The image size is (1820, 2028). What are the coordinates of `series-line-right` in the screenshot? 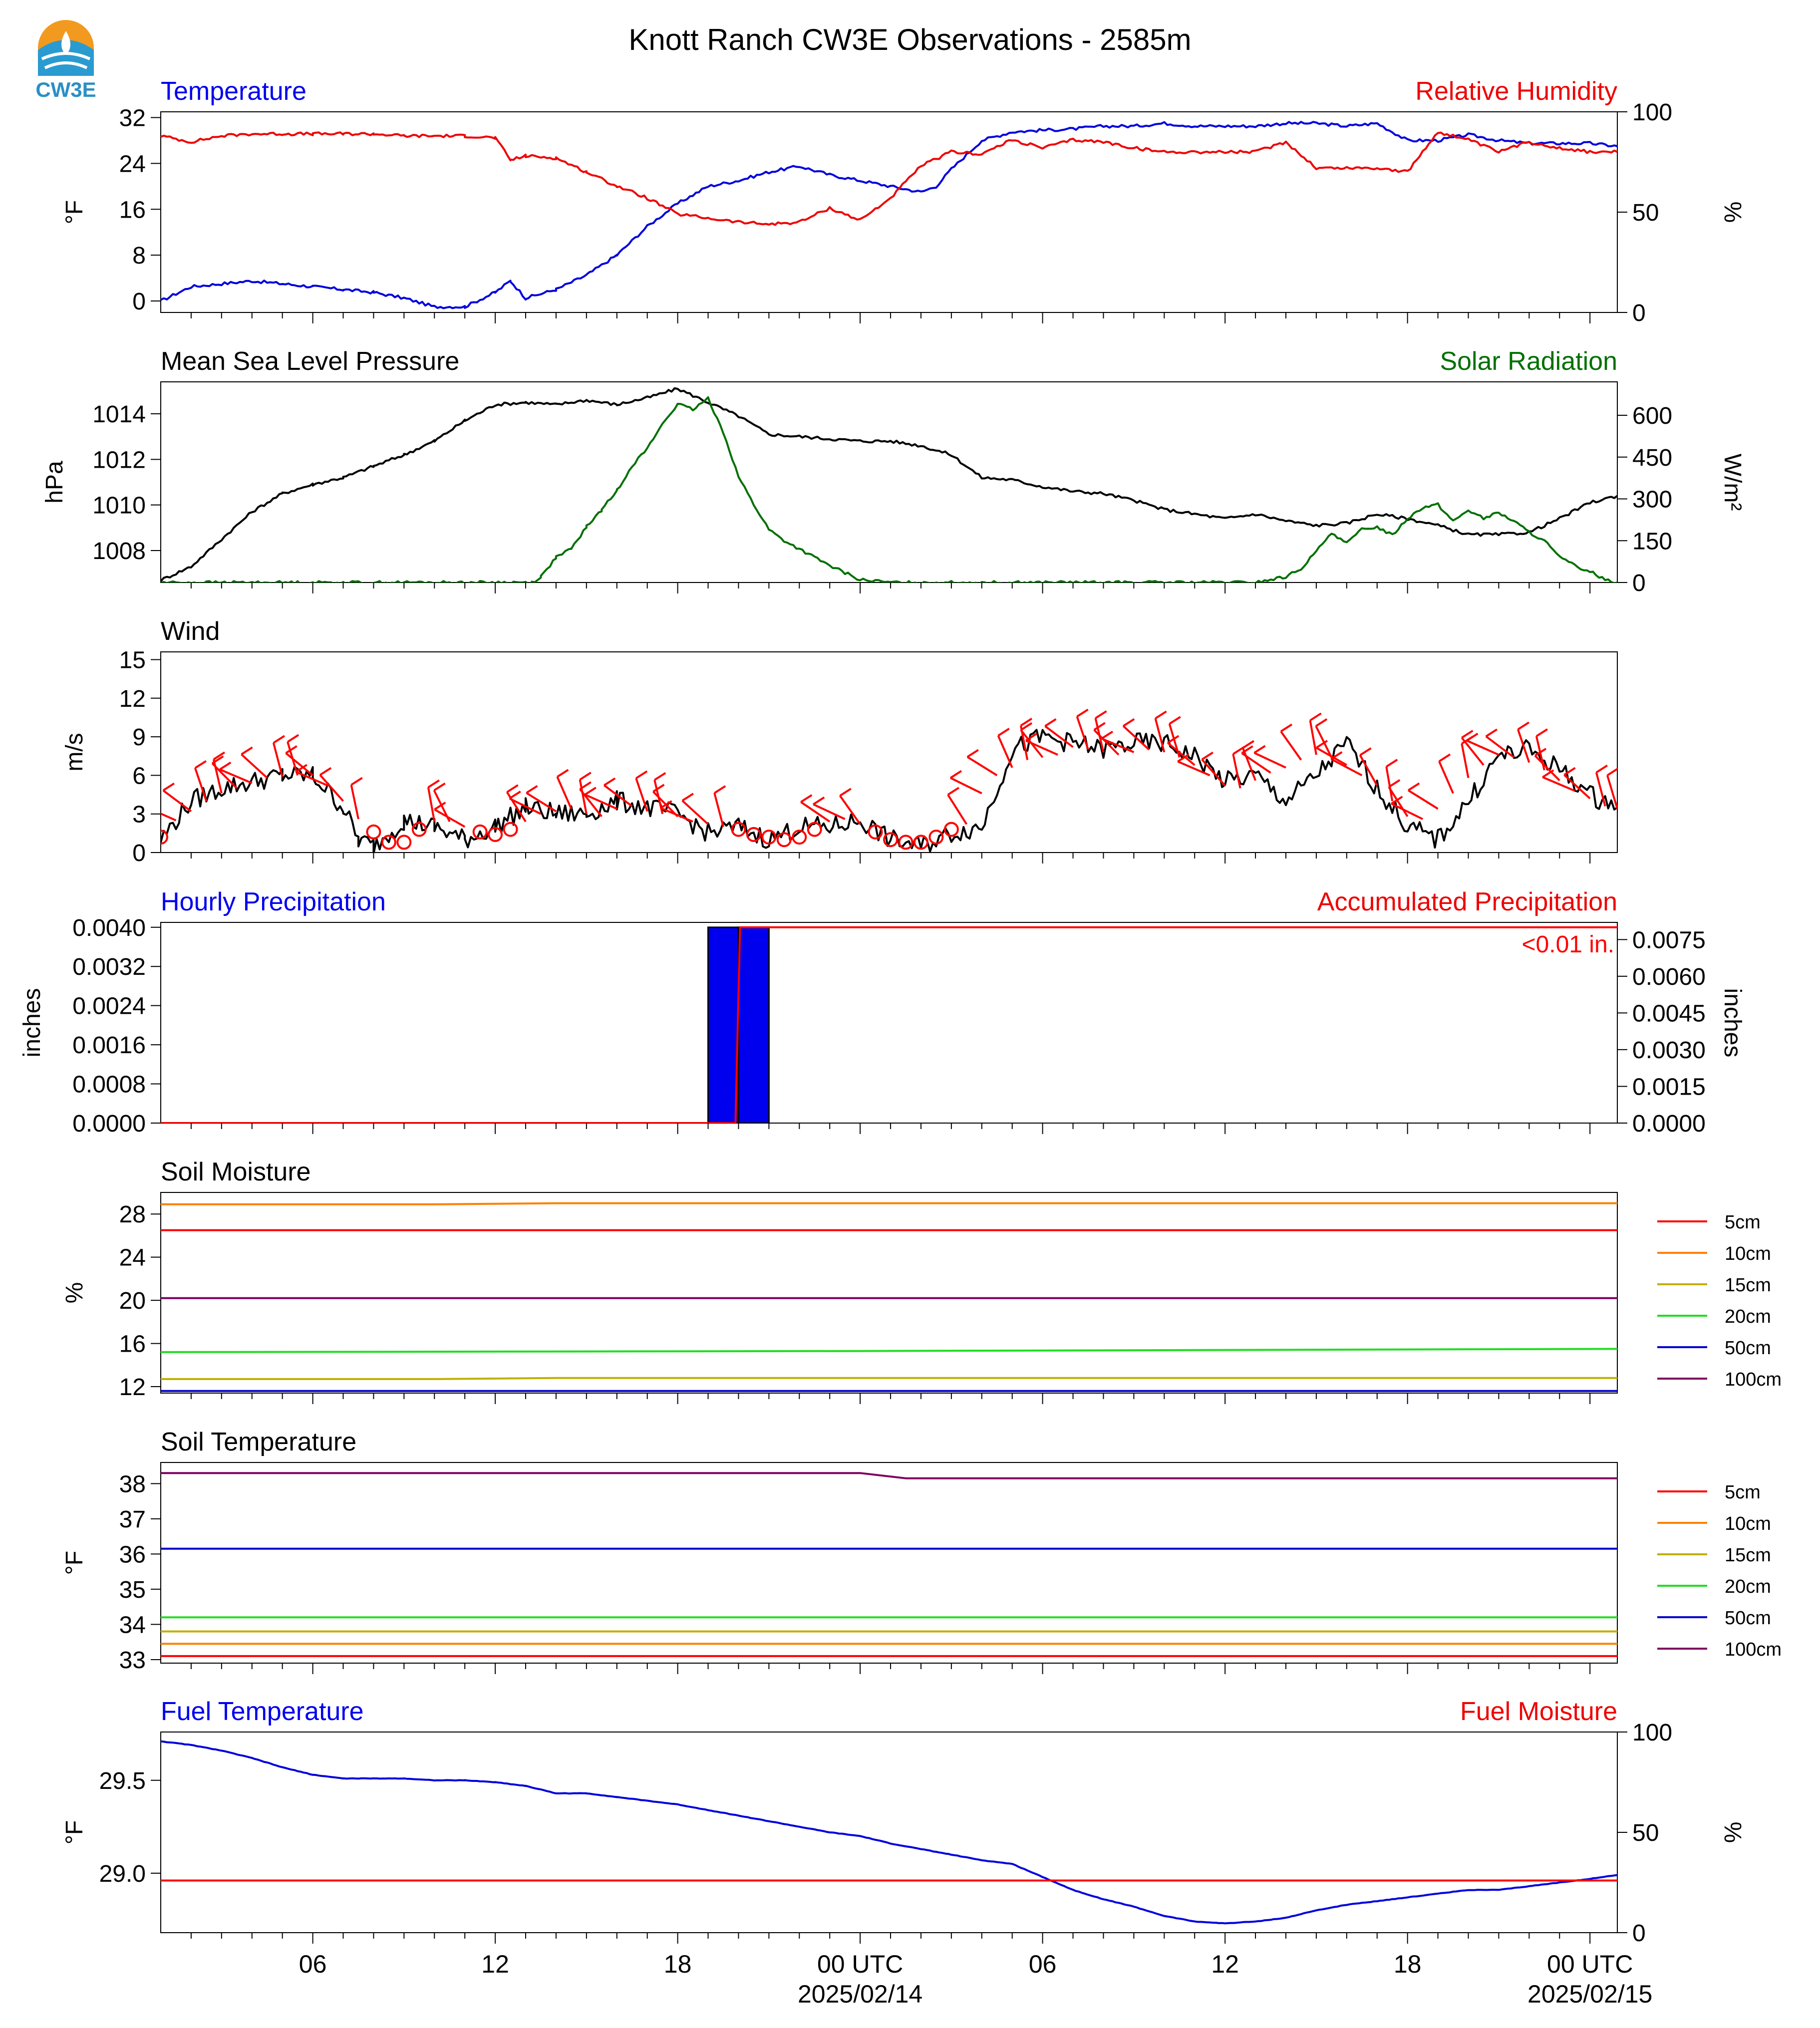 It's located at (889, 178).